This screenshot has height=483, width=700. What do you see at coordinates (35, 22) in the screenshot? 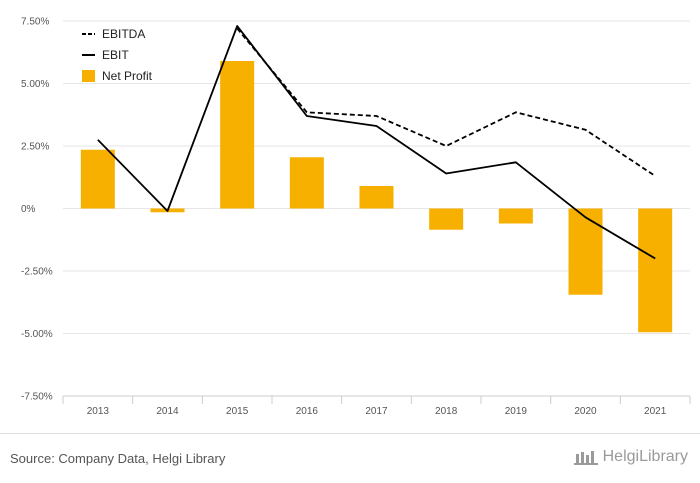
I see `y-tick-label: 7.50%` at bounding box center [35, 22].